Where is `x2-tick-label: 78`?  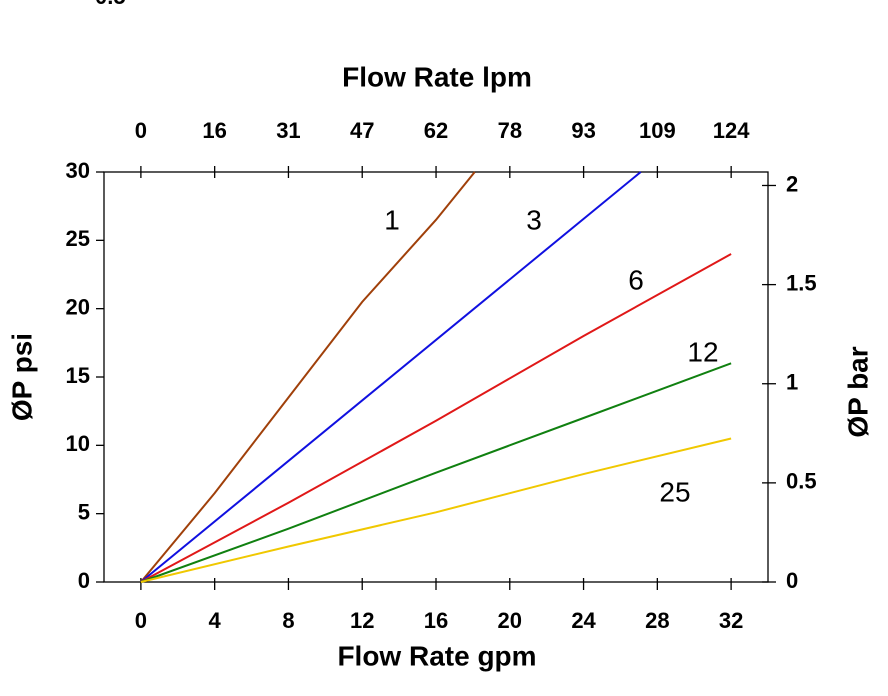
x2-tick-label: 78 is located at coordinates (510, 130).